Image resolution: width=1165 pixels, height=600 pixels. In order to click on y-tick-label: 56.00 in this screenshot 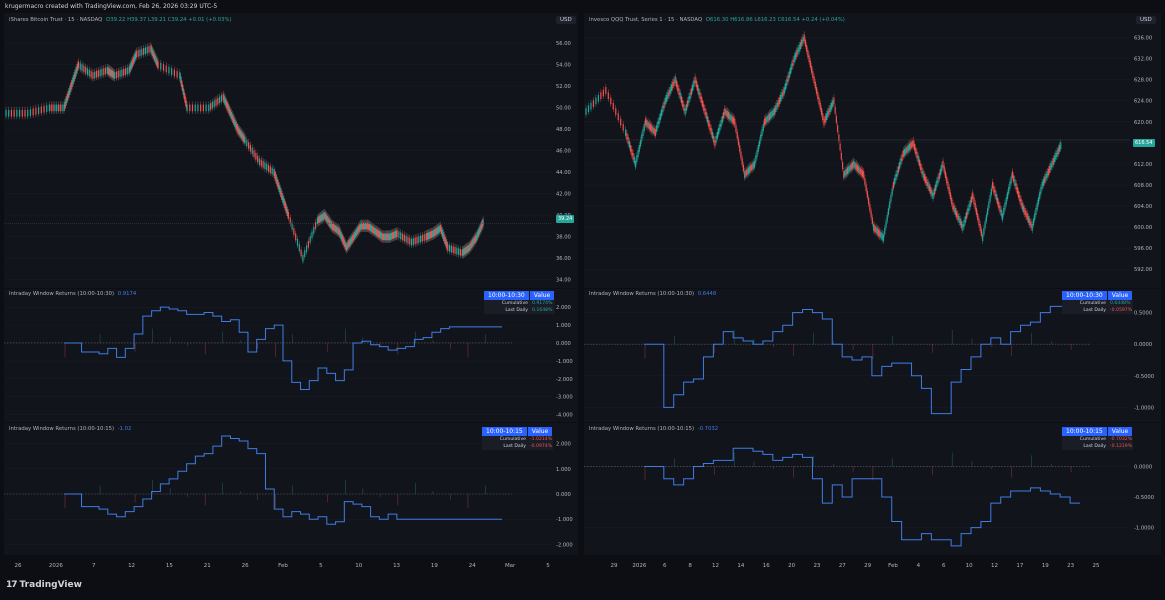, I will do `click(563, 44)`.